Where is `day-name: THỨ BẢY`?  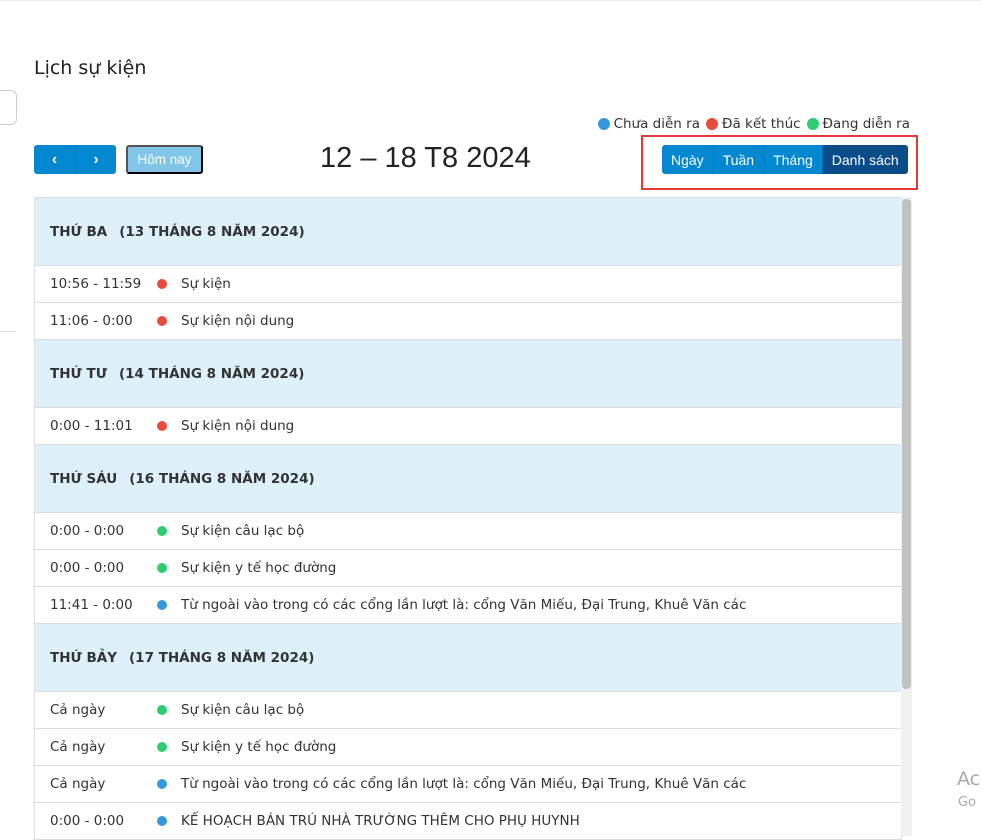 day-name: THỨ BẢY is located at coordinates (83, 657).